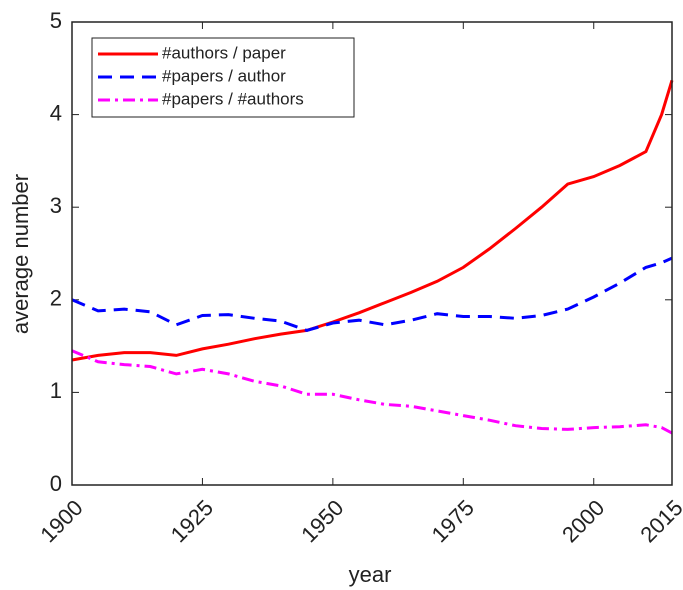 This screenshot has width=683, height=590. What do you see at coordinates (583, 521) in the screenshot?
I see `x-tick-label: 2000` at bounding box center [583, 521].